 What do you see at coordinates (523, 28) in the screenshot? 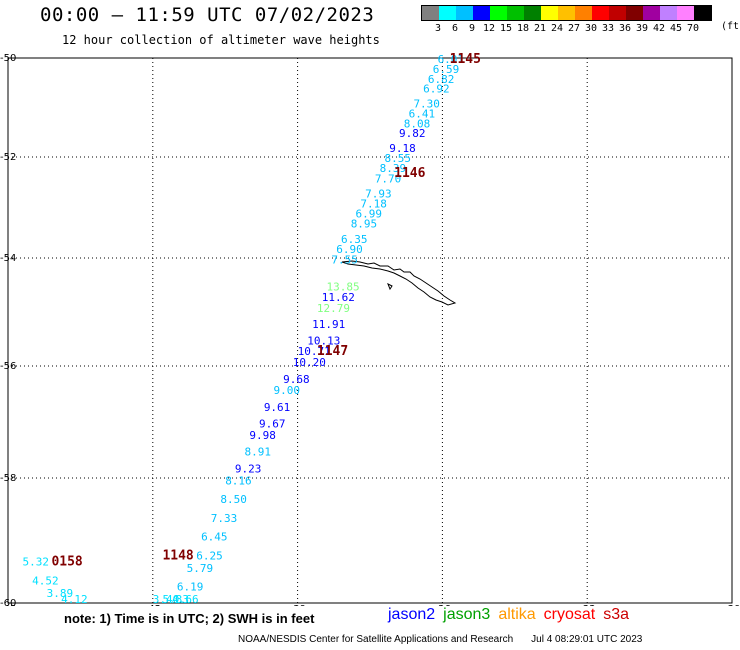
I see `legend-label: 18` at bounding box center [523, 28].